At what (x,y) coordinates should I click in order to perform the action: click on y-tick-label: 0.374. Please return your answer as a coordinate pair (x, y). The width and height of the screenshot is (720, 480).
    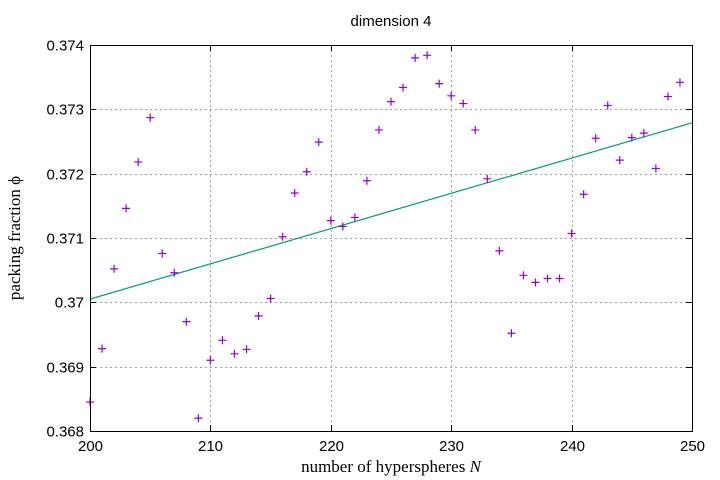
    Looking at the image, I should click on (65, 46).